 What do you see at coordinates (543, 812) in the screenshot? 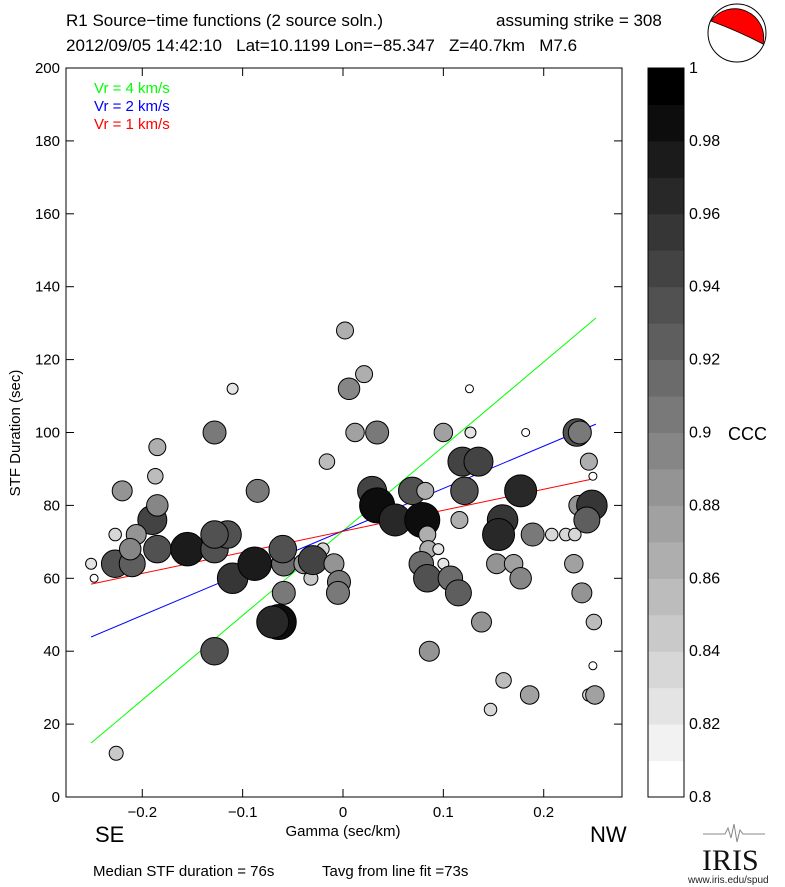
I see `x-tick-label: 0.2` at bounding box center [543, 812].